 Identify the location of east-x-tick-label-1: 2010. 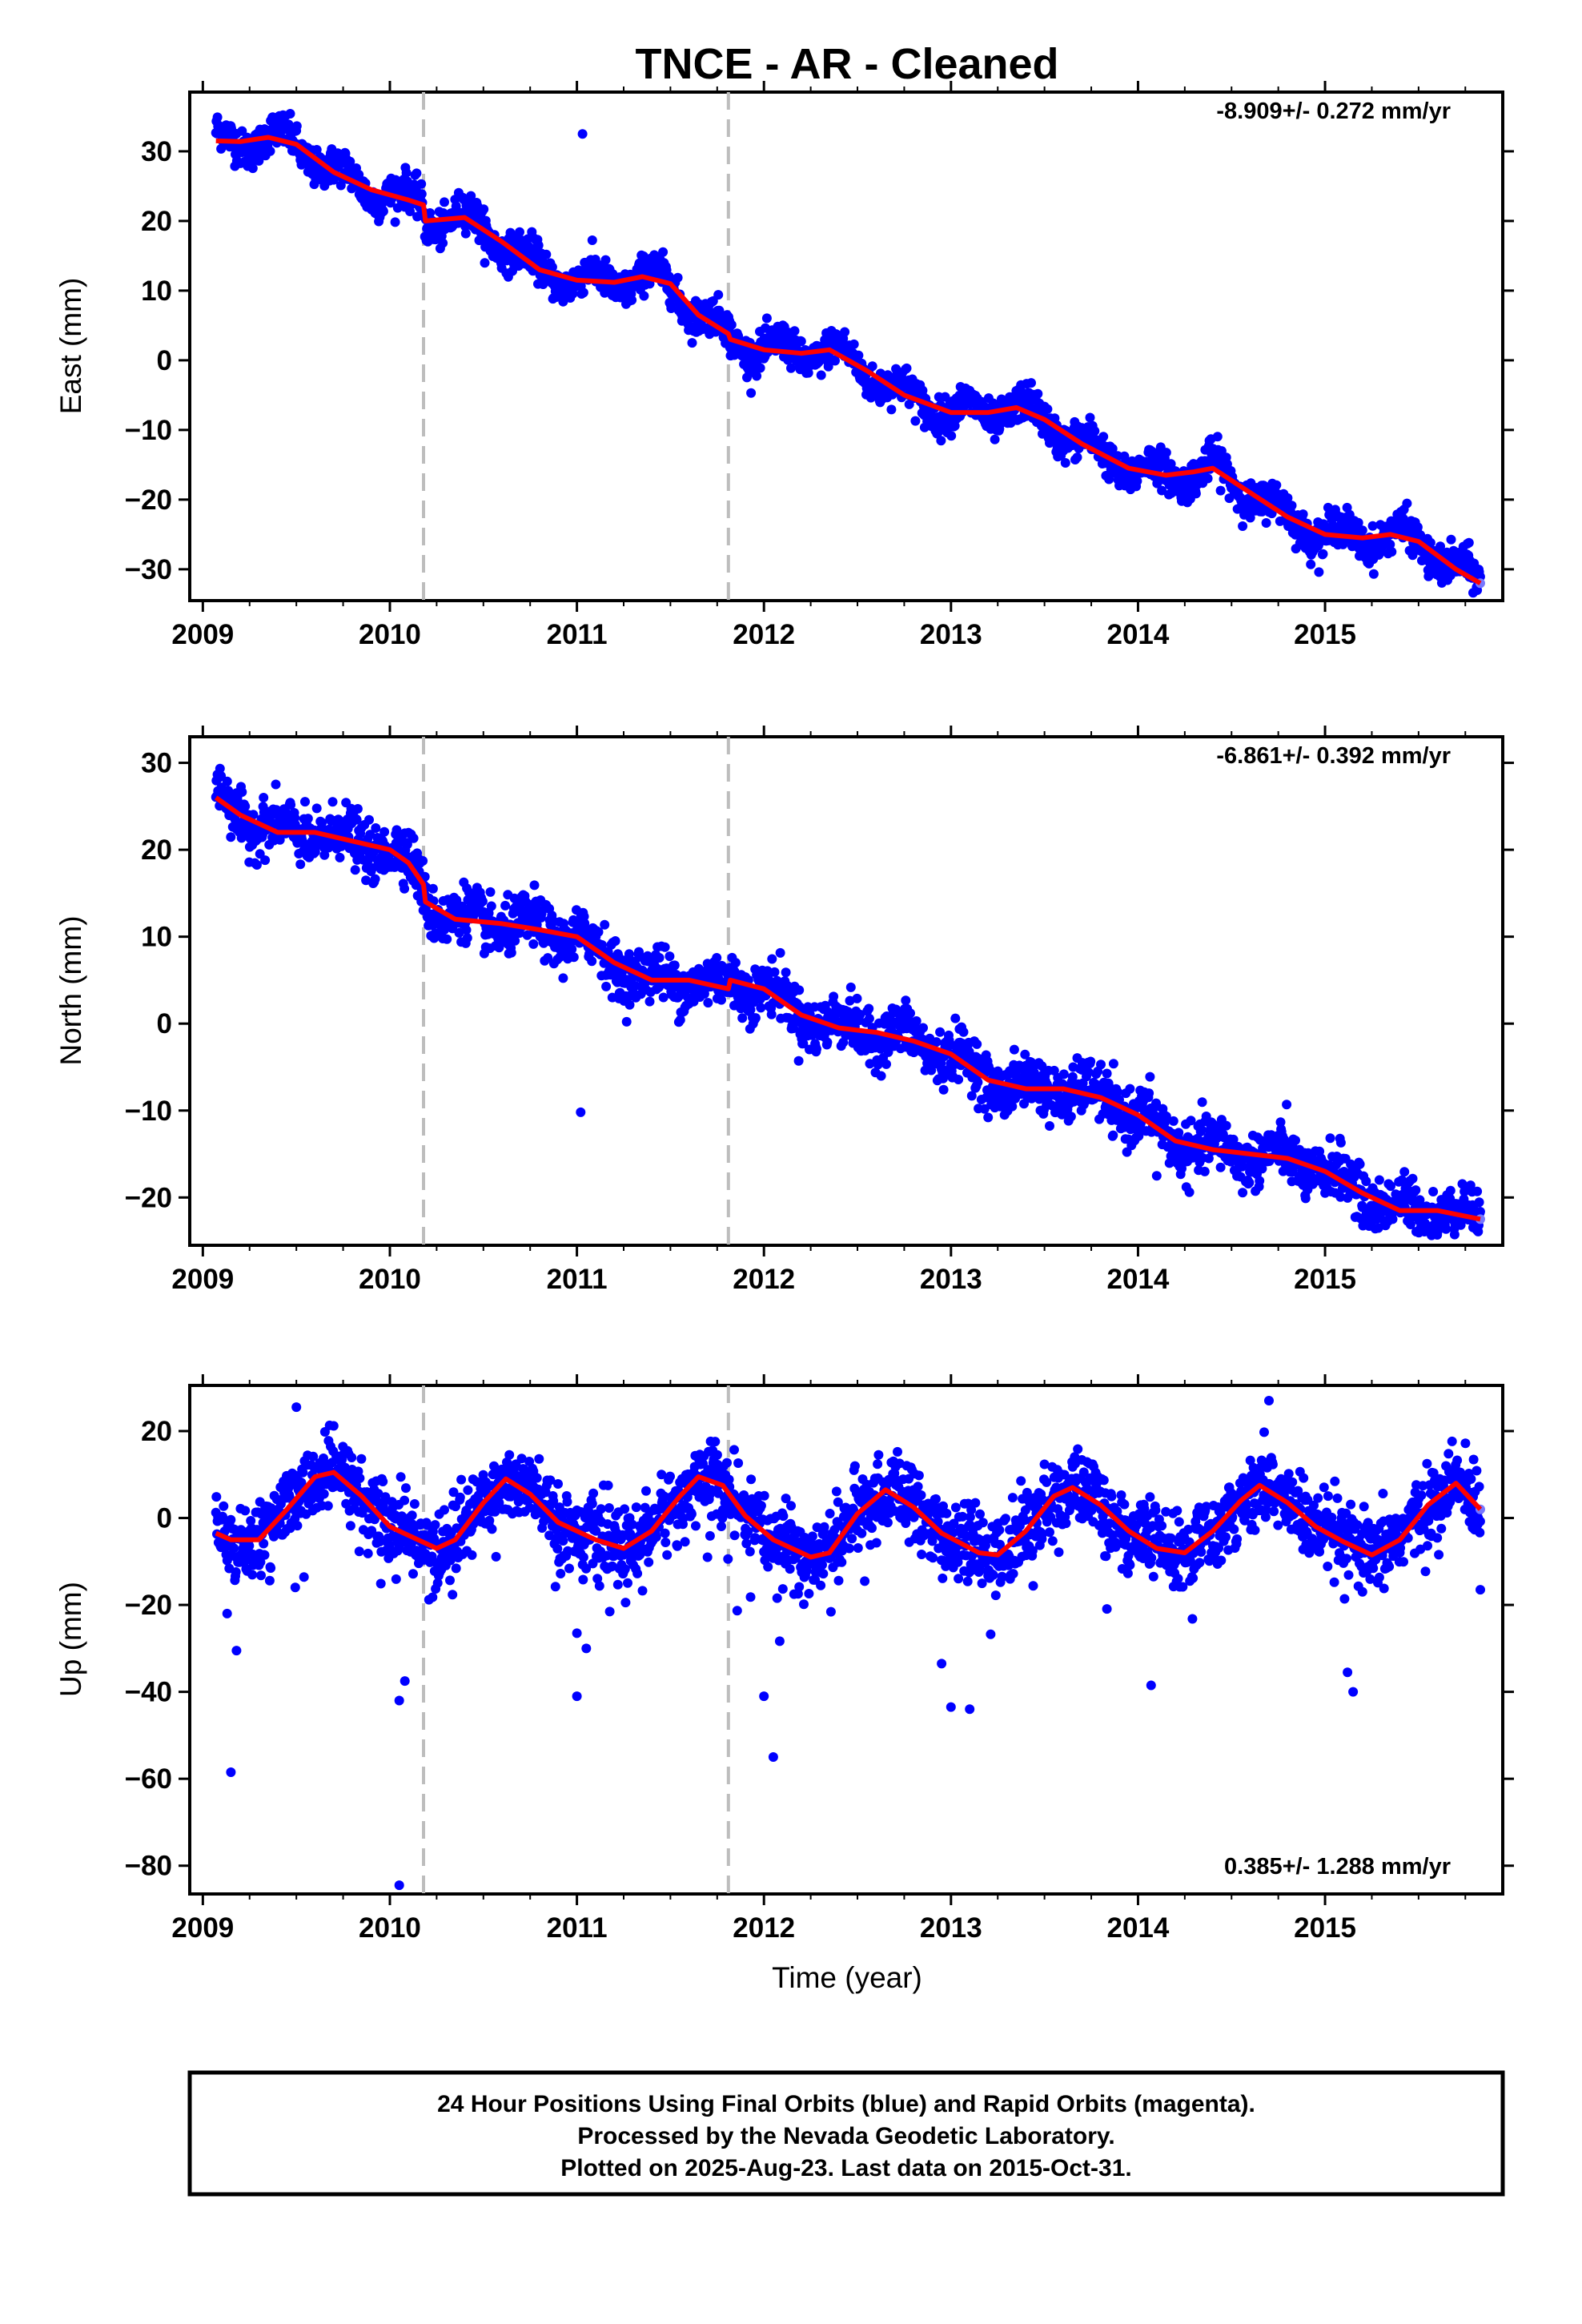
(390, 634).